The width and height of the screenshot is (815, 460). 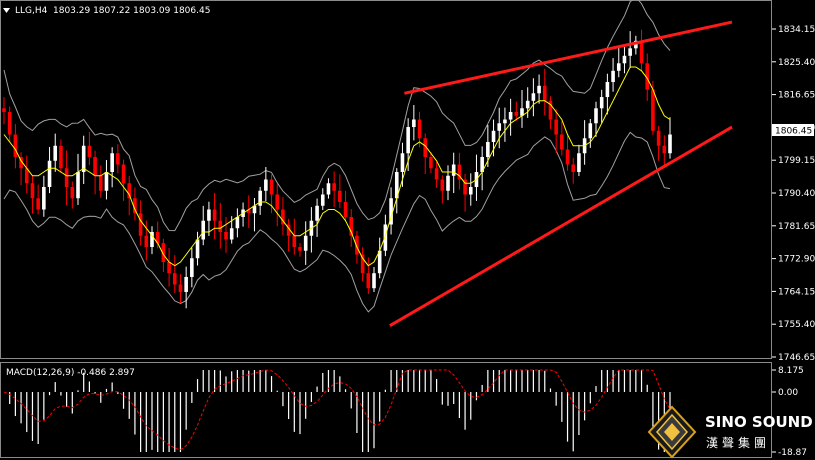 I want to click on diamond-emblem-icon, so click(x=672, y=432).